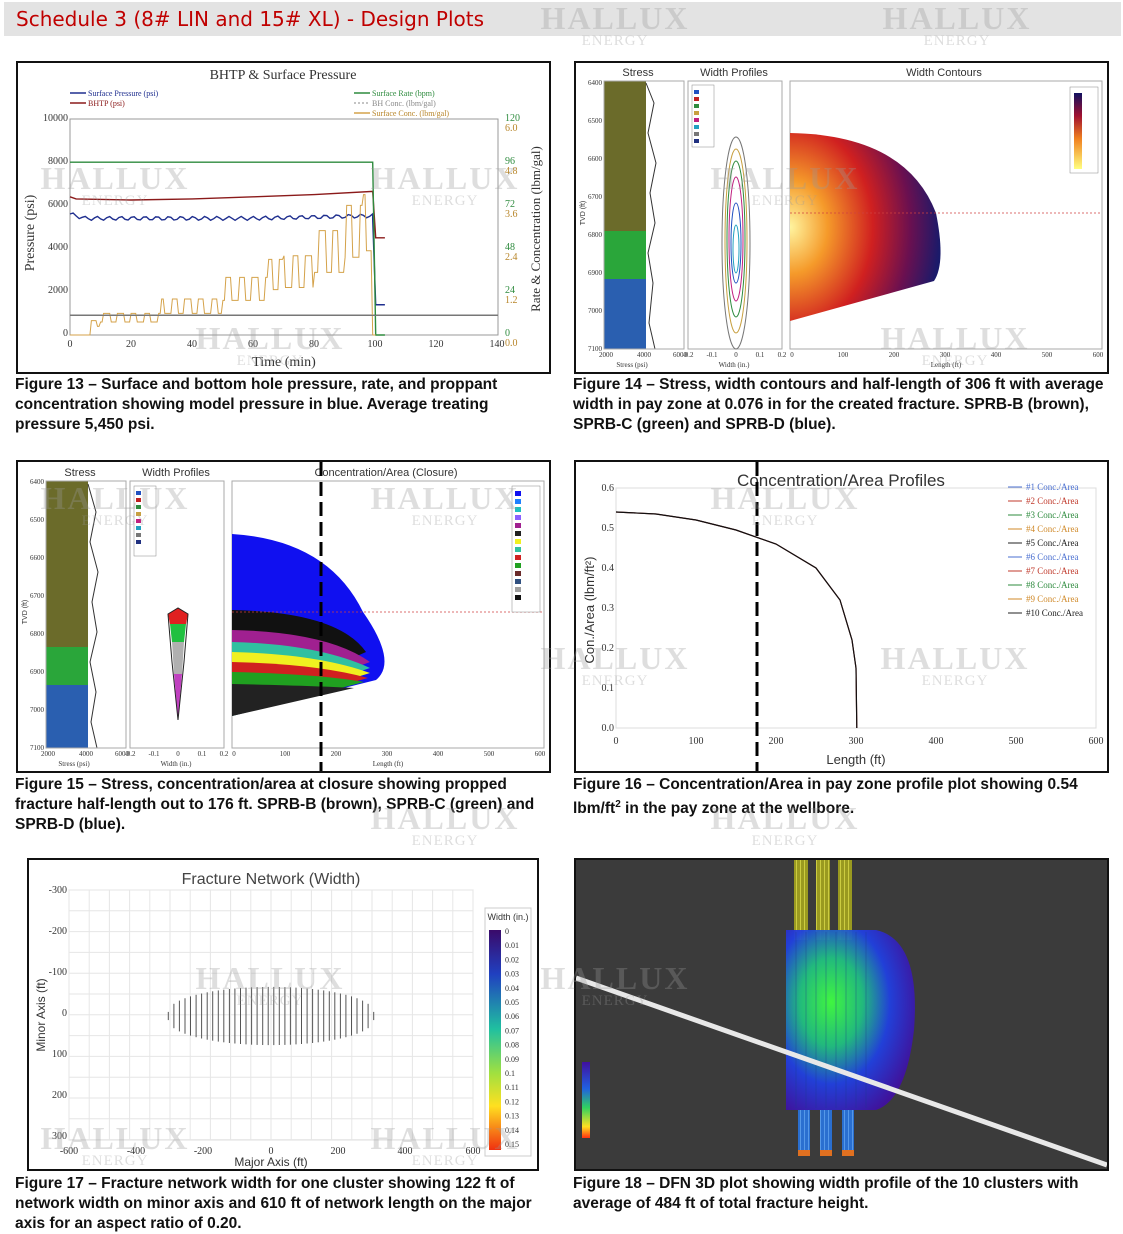 This screenshot has width=1123, height=1234. Describe the element at coordinates (473, 1151) in the screenshot. I see `svg-text: 600` at that location.